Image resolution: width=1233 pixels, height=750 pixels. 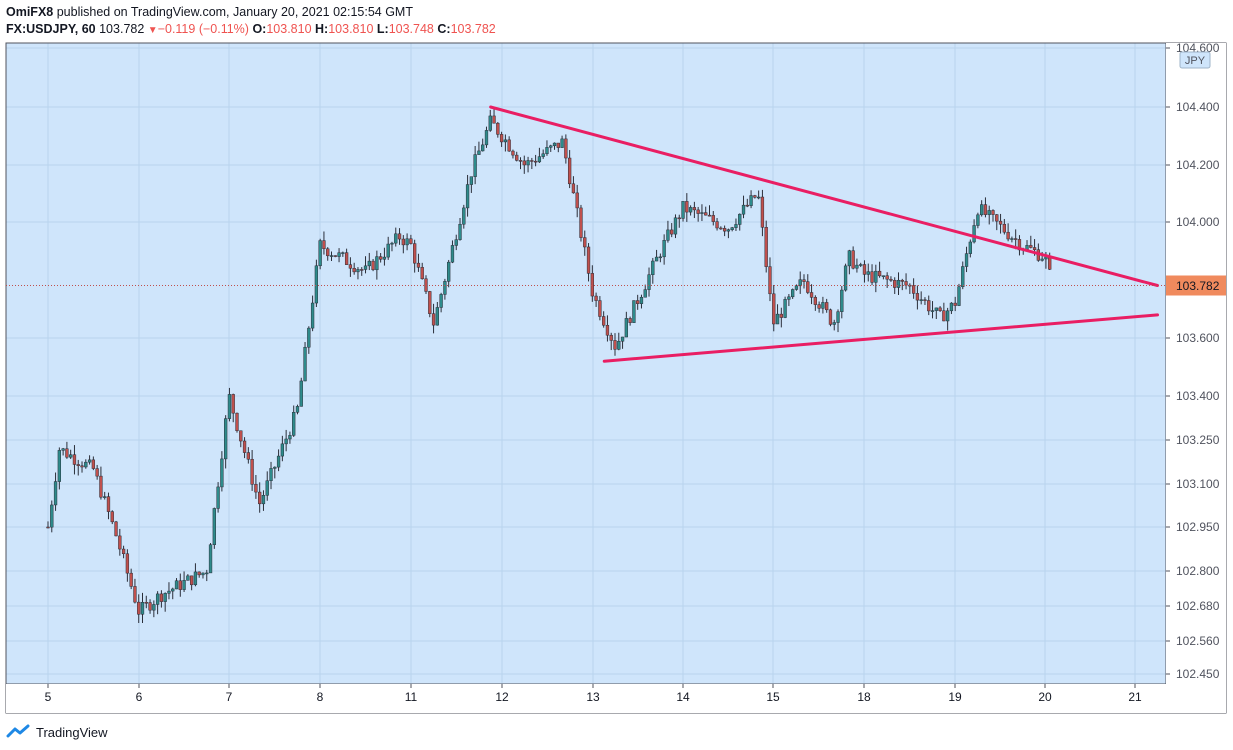 What do you see at coordinates (382, 29) in the screenshot?
I see `low-label: L:` at bounding box center [382, 29].